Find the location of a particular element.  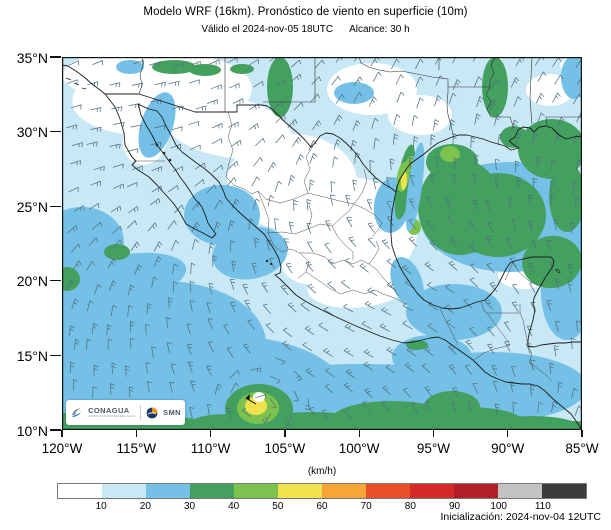

colorbar-tick-label: 30 is located at coordinates (189, 506).